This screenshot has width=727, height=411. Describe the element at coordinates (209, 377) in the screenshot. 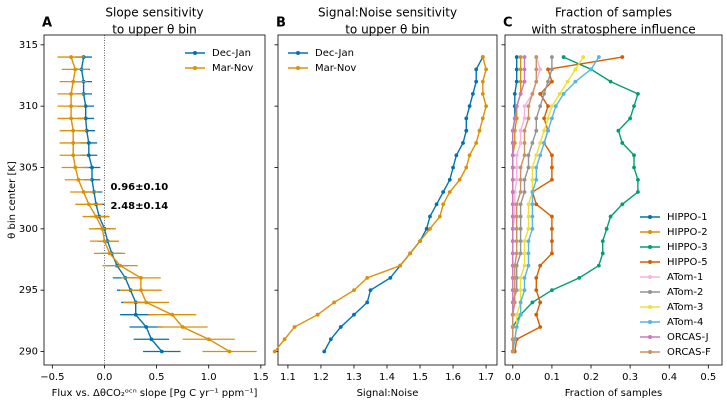

I see `x-tick-label: 1.0` at that location.